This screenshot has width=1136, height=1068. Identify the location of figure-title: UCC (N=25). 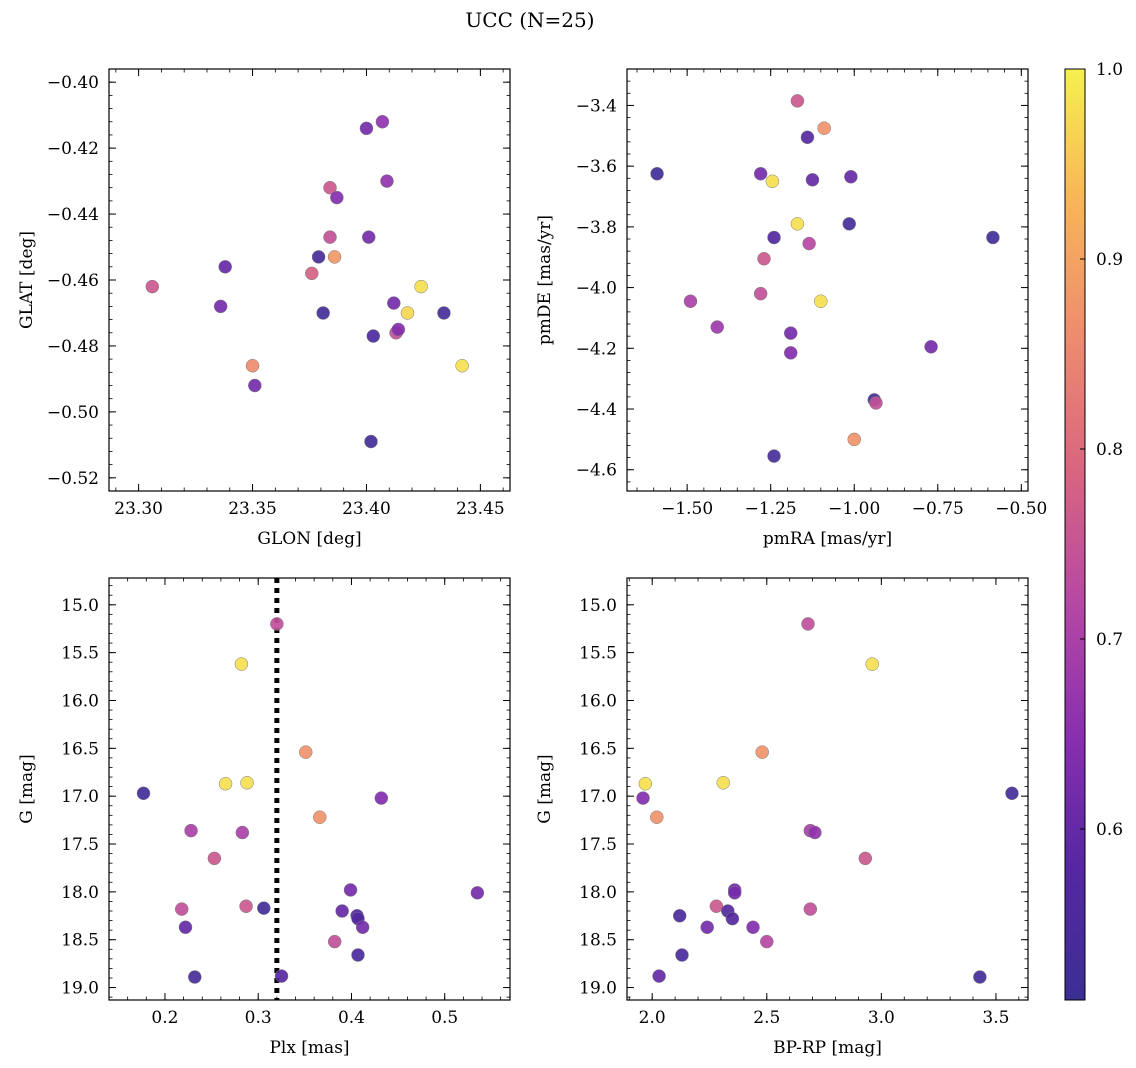
(529, 20).